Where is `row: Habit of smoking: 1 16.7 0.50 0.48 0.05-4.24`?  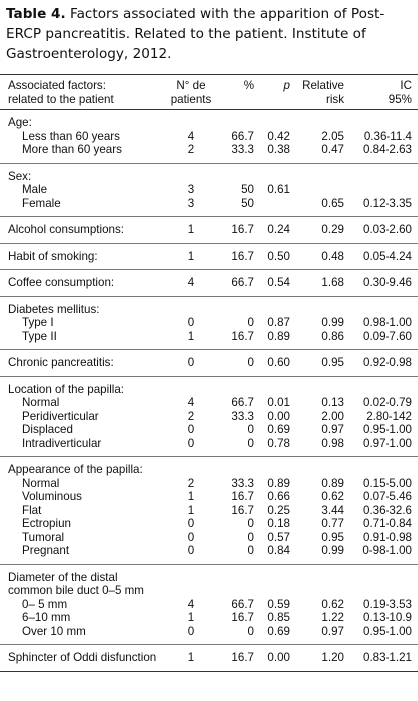
row: Habit of smoking: 1 16.7 0.50 0.48 0.05-4.24 is located at coordinates (209, 256).